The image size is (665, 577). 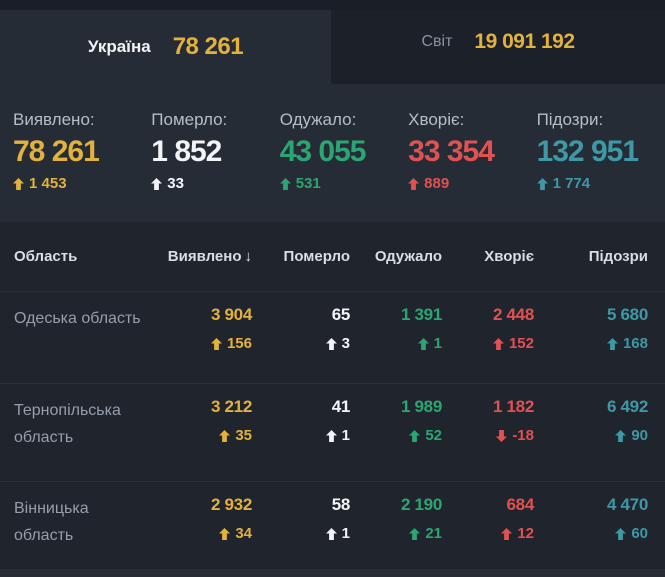 I want to click on tab-world: Світ 19 091 192, so click(x=498, y=42).